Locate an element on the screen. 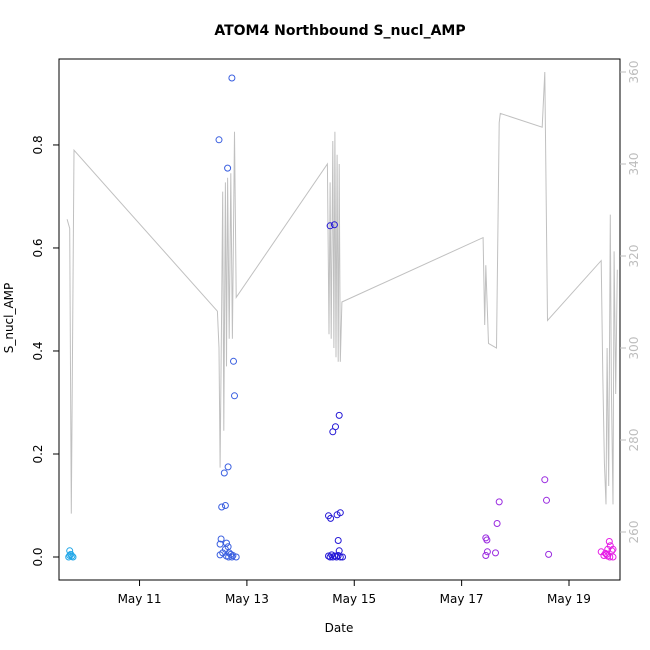  y-tick-label: 0.4 is located at coordinates (38, 350).